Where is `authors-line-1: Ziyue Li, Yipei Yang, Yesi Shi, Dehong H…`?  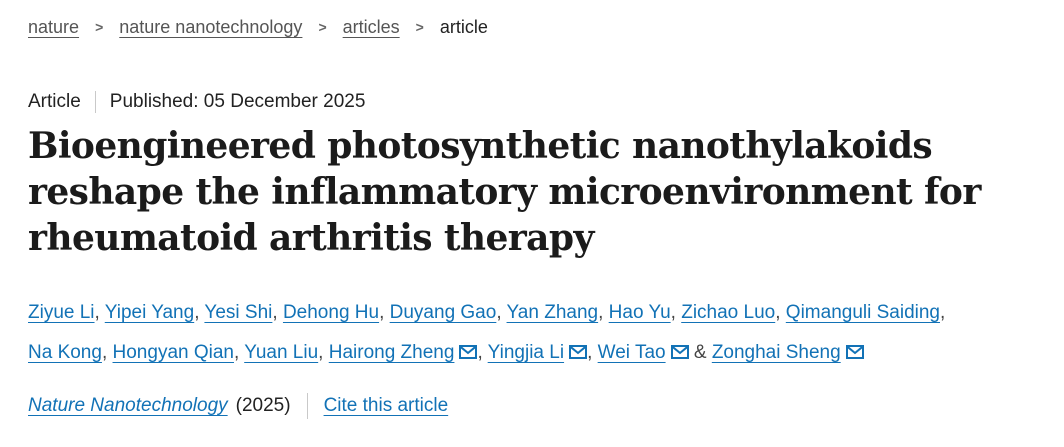 authors-line-1: Ziyue Li, Yipei Yang, Yesi Shi, Dehong H… is located at coordinates (532, 313).